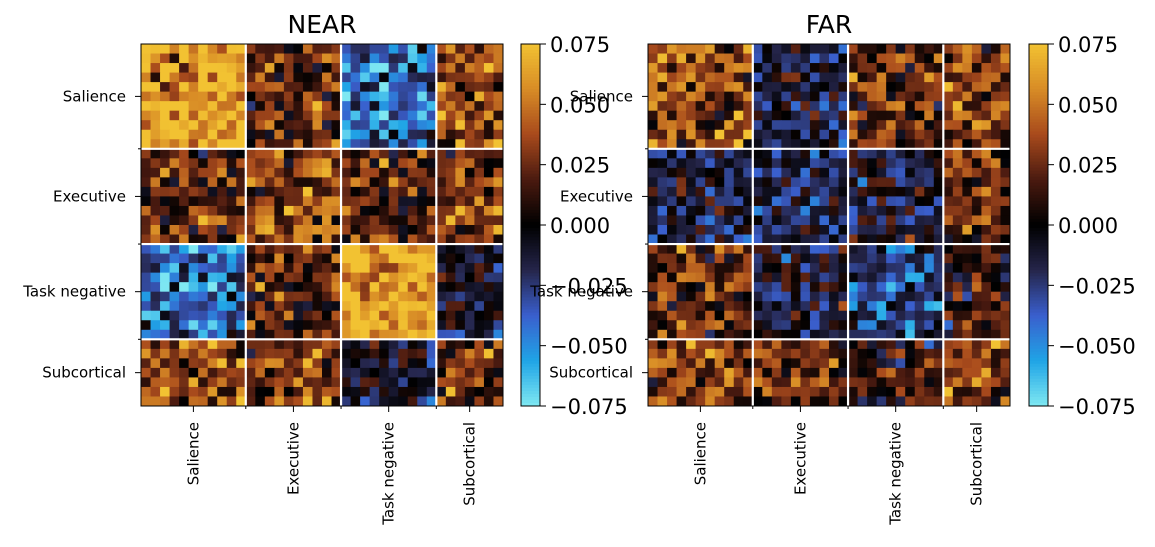 The image size is (1155, 547). What do you see at coordinates (580, 105) in the screenshot?
I see `colorbar-tick-label: 0.050` at bounding box center [580, 105].